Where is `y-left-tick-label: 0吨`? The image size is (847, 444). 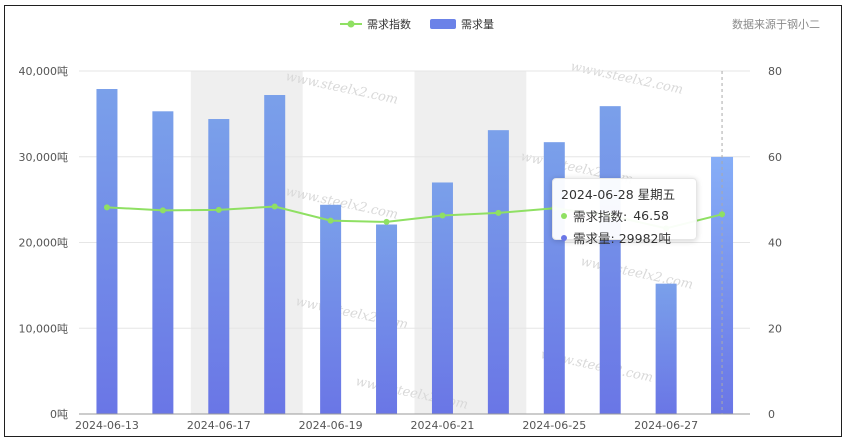 y-left-tick-label: 0吨 is located at coordinates (59, 414).